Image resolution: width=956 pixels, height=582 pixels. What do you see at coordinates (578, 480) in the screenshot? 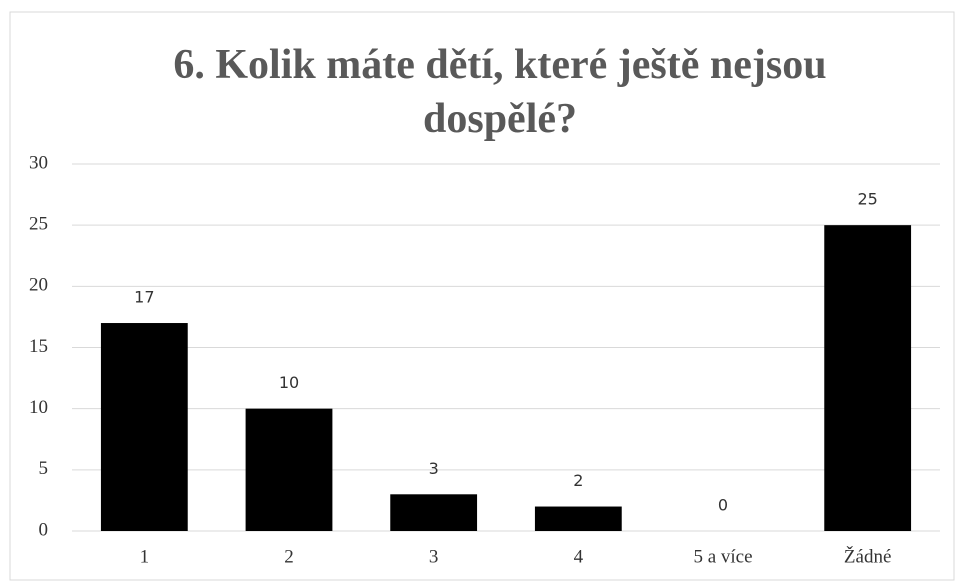
I see `data-label: 2` at bounding box center [578, 480].